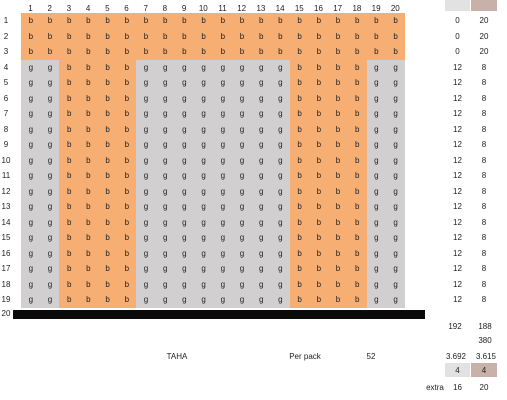  What do you see at coordinates (6, 113) in the screenshot?
I see `row-header: 7` at bounding box center [6, 113].